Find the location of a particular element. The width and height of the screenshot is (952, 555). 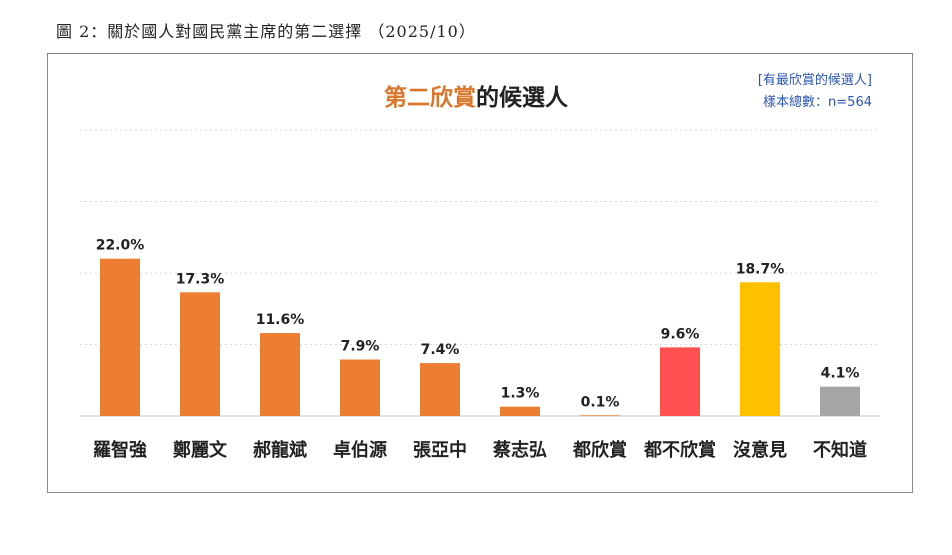

bar-value-label: 0.1% is located at coordinates (600, 402).